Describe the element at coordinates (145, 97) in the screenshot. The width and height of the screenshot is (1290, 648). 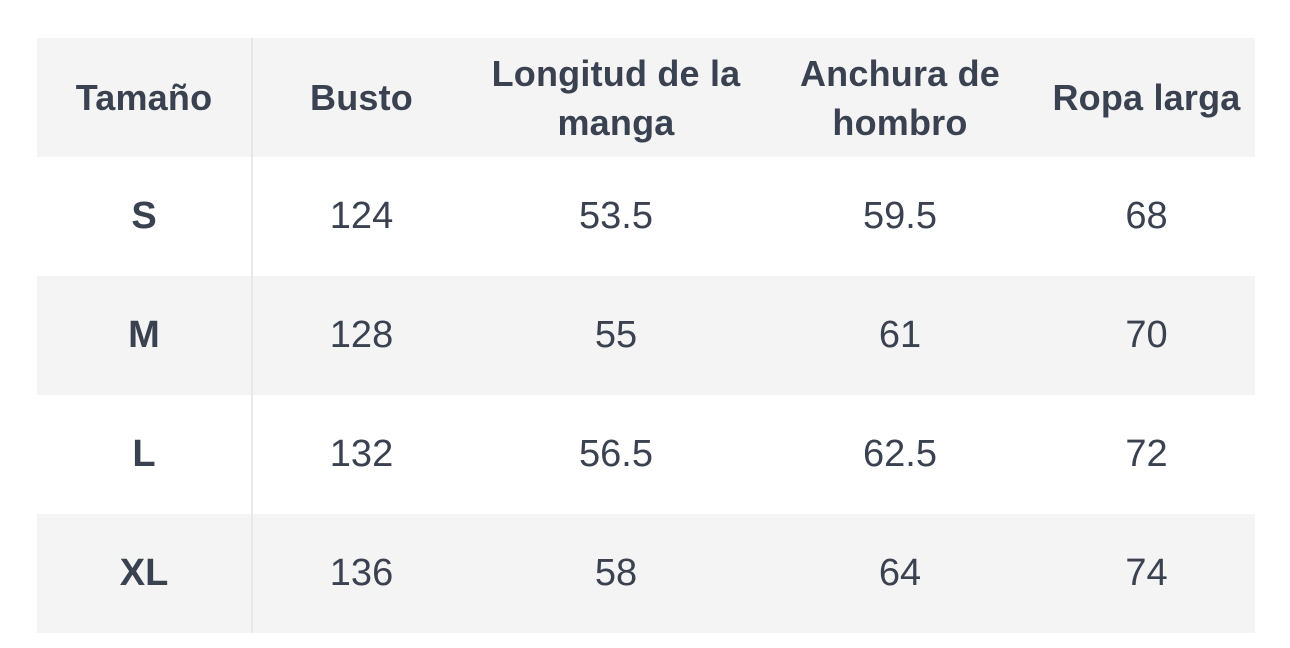
I see `column-header-size: Tamaño` at that location.